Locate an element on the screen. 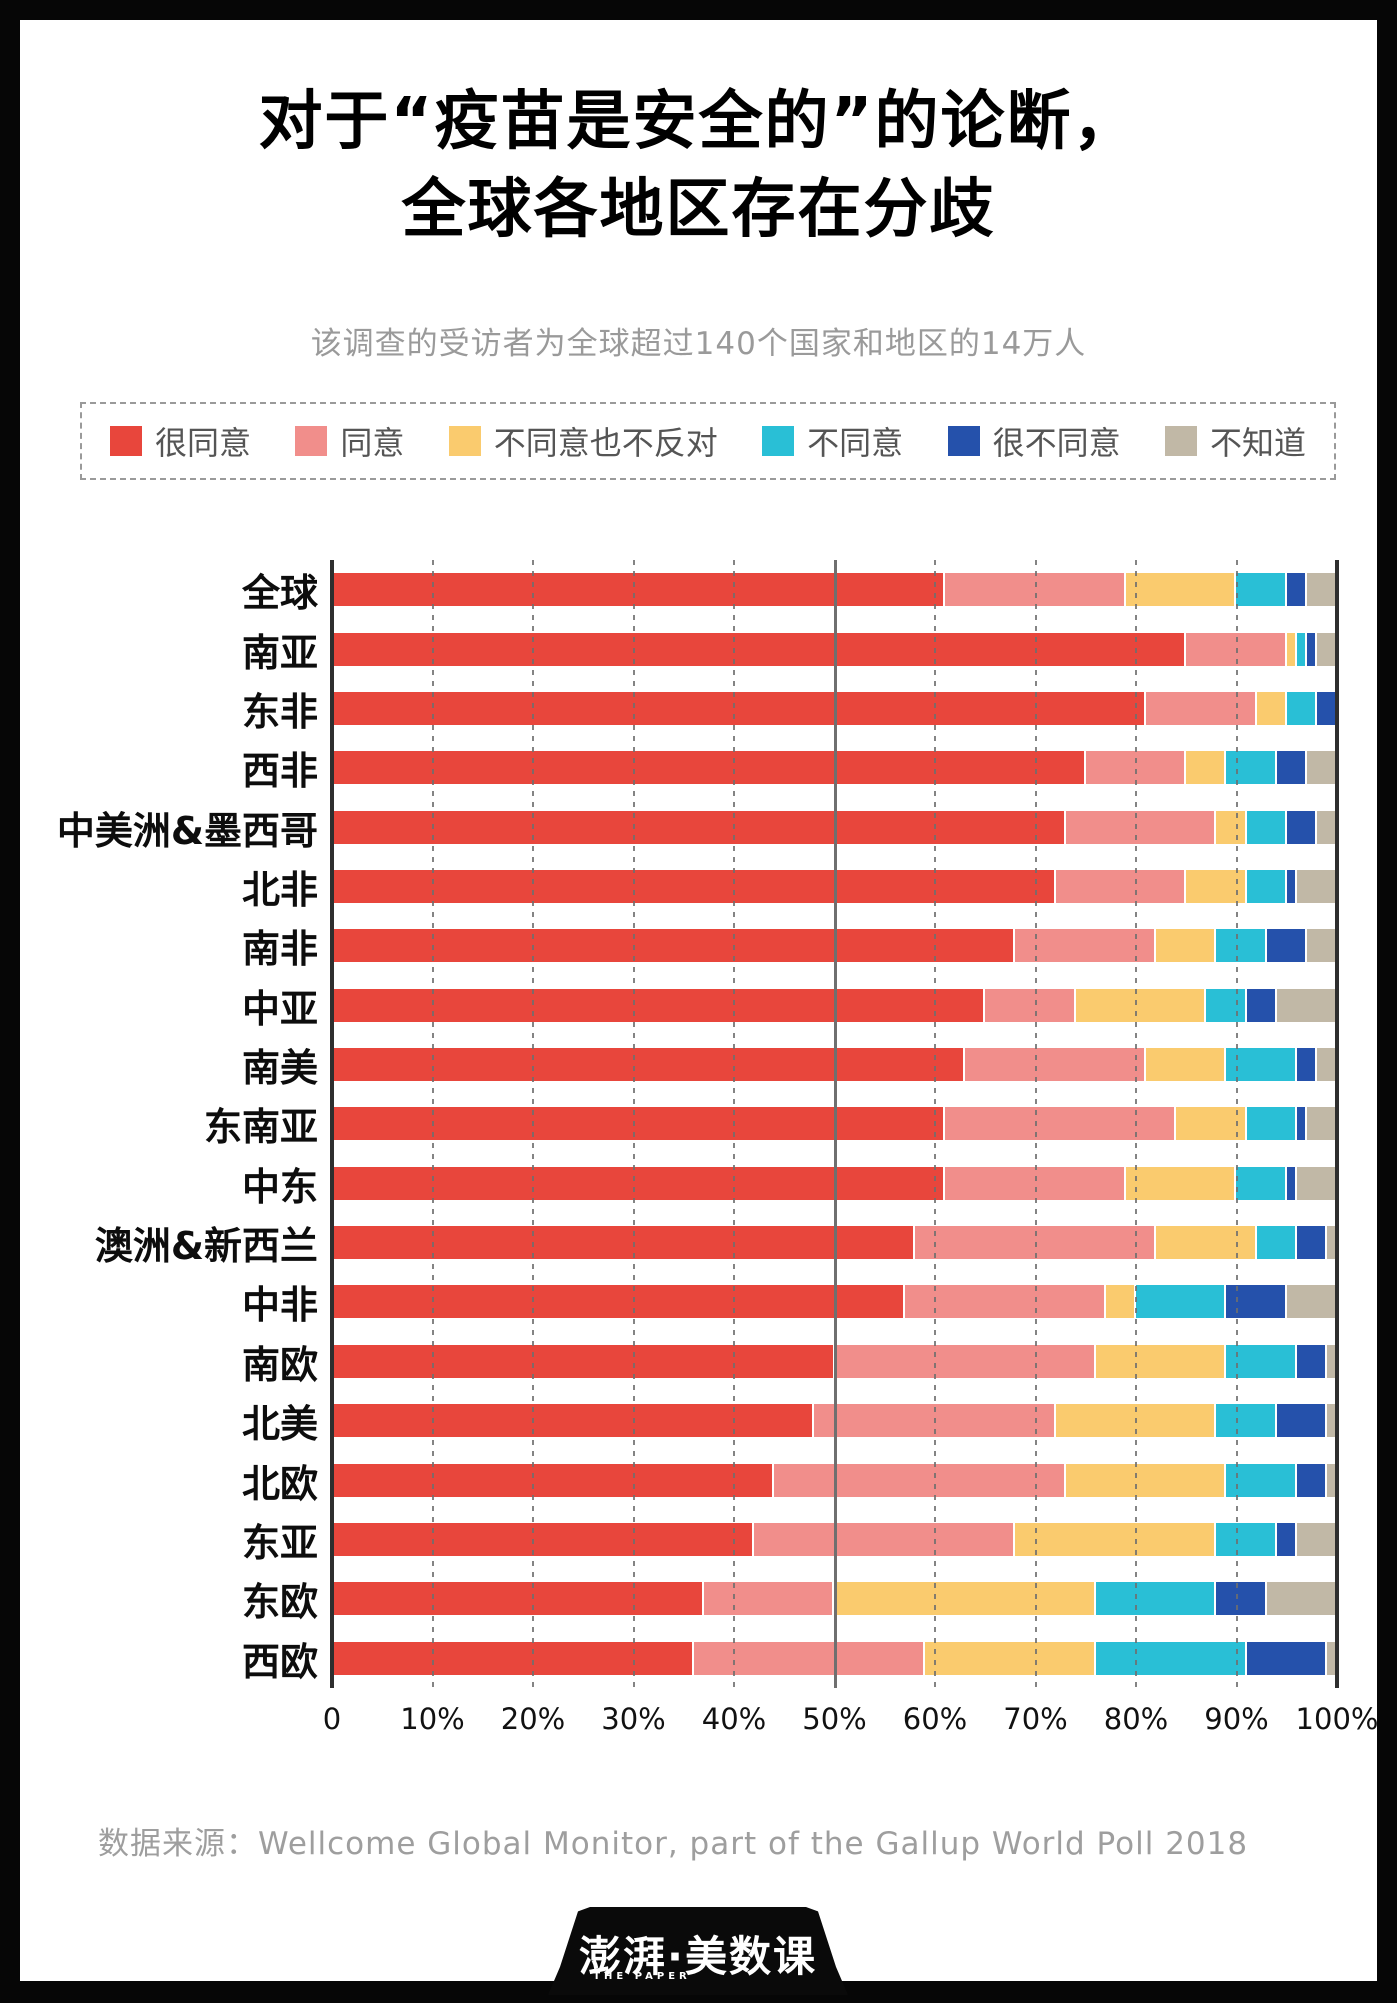 This screenshot has height=2003, width=1397. page-title: 对于“疫苗是安全的”的论断， 全球各地区存在分歧 is located at coordinates (698, 166).